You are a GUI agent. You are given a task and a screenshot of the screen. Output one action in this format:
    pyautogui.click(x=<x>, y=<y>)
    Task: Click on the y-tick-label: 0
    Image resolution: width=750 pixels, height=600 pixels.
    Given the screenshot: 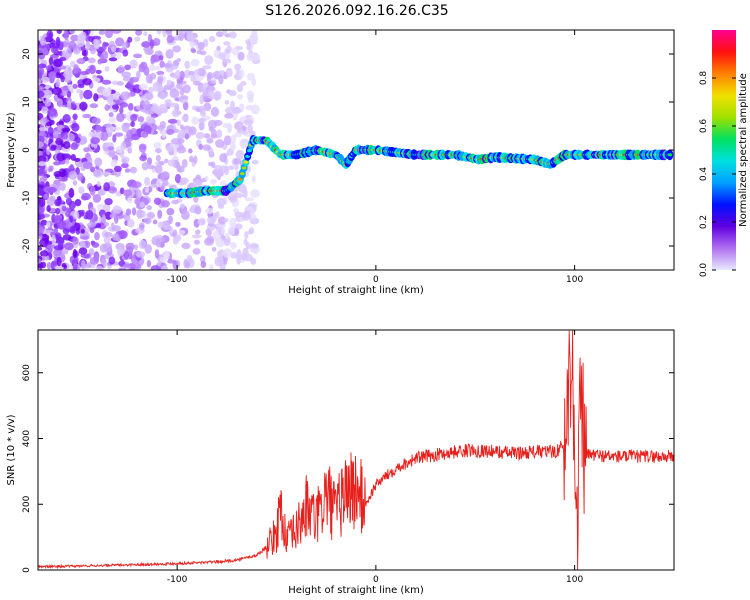 What is the action you would take?
    pyautogui.click(x=27, y=570)
    